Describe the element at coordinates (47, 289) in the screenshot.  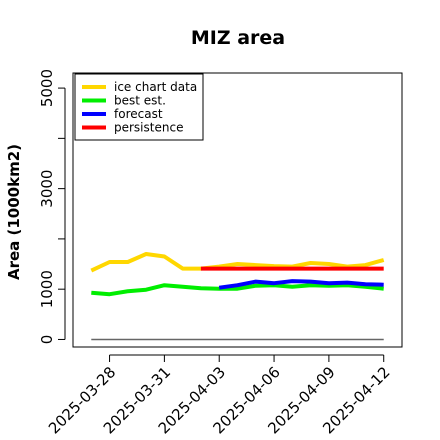
I see `y-tick-label: 1000` at that location.